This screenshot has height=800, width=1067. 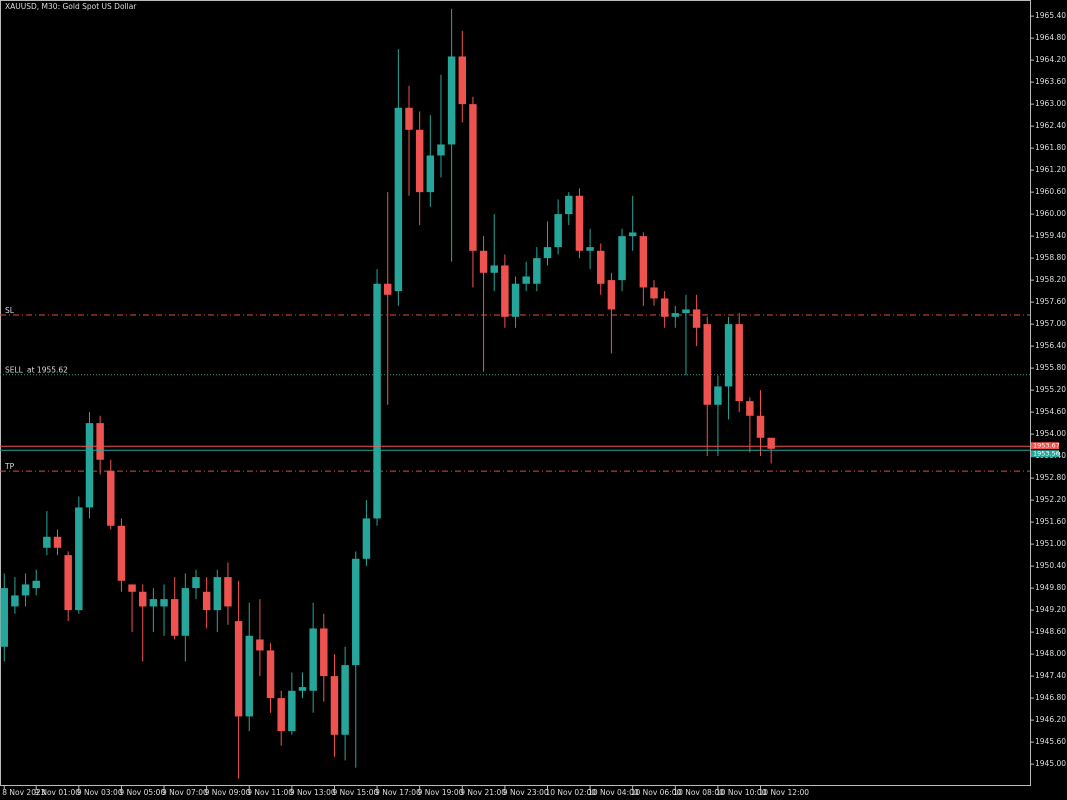 I want to click on y-tick-label: 1949.20, so click(x=1050, y=609).